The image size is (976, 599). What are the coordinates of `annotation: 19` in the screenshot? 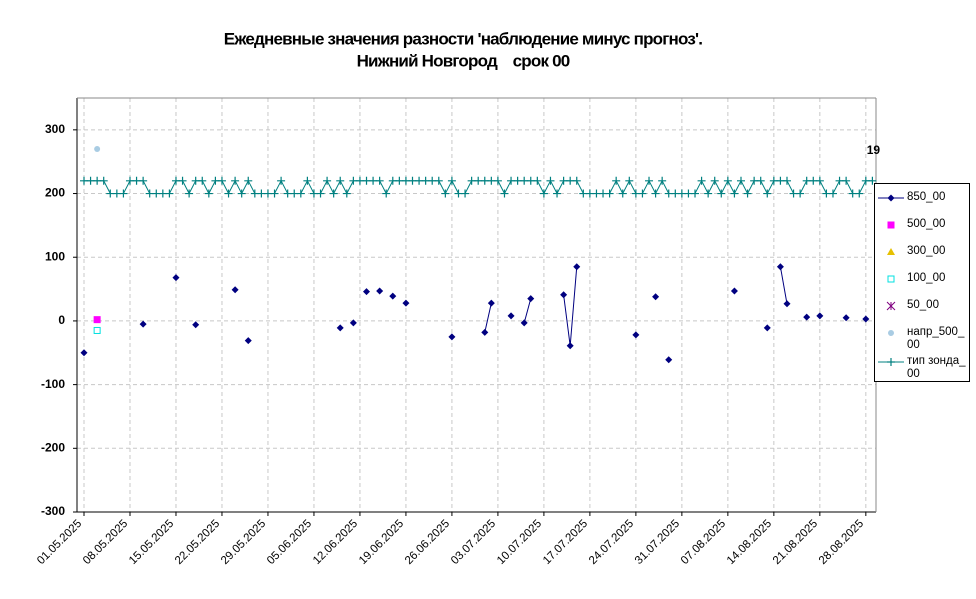 It's located at (874, 150).